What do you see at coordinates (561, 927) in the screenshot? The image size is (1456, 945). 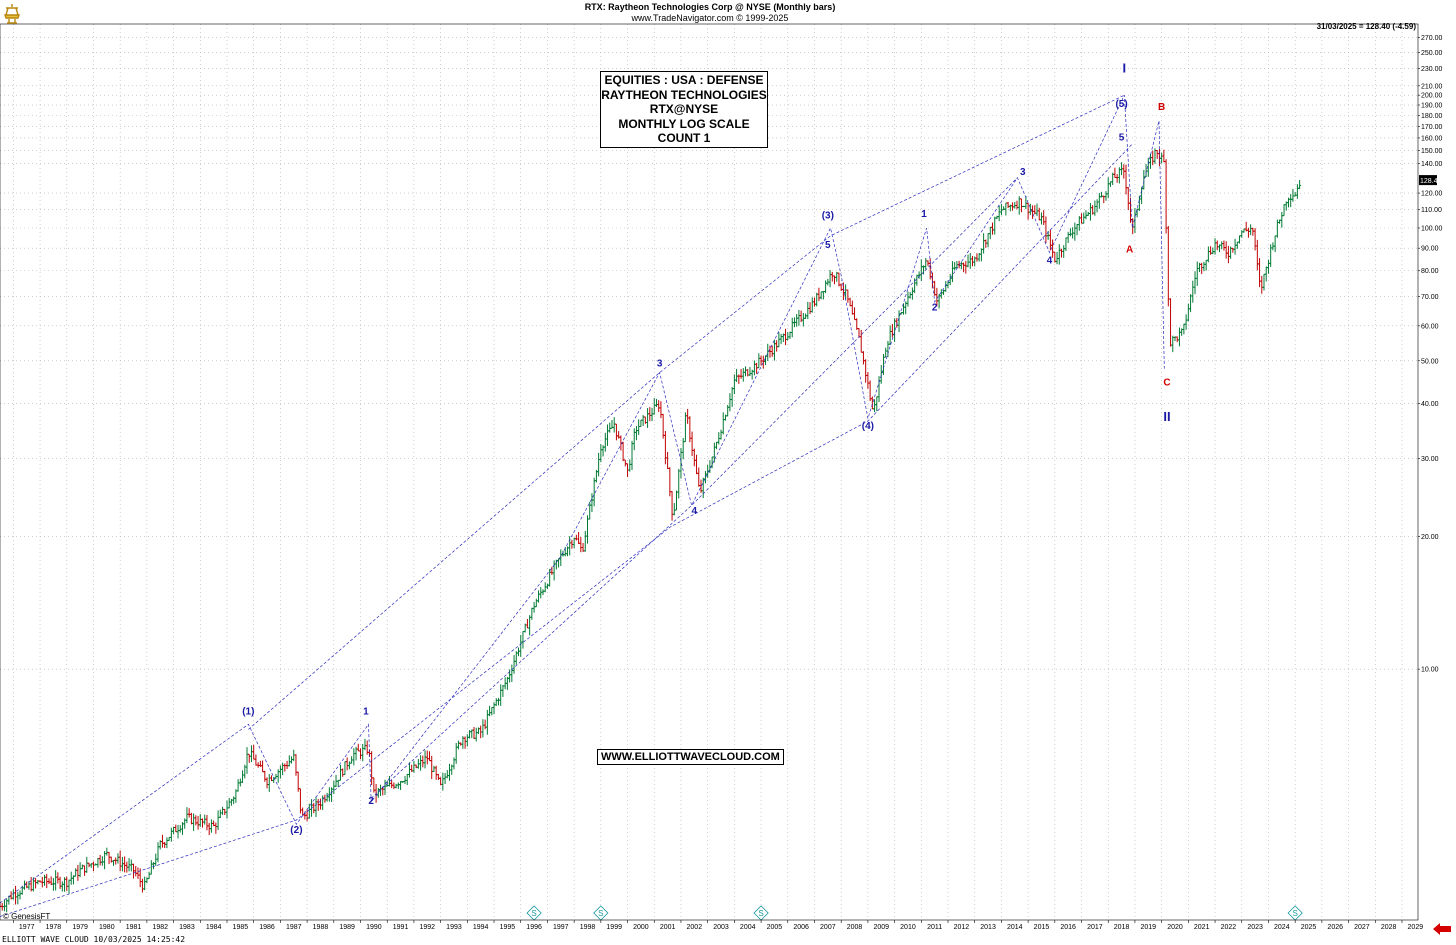 I see `x-tick-label: 1997` at bounding box center [561, 927].